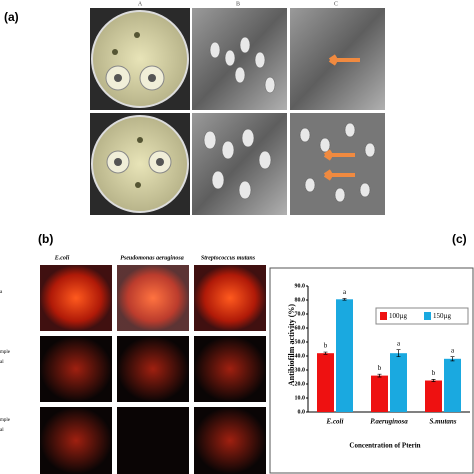 Image resolution: width=474 pixels, height=474 pixels. Describe the element at coordinates (11, 17) in the screenshot. I see `panel-label: (a)` at that location.